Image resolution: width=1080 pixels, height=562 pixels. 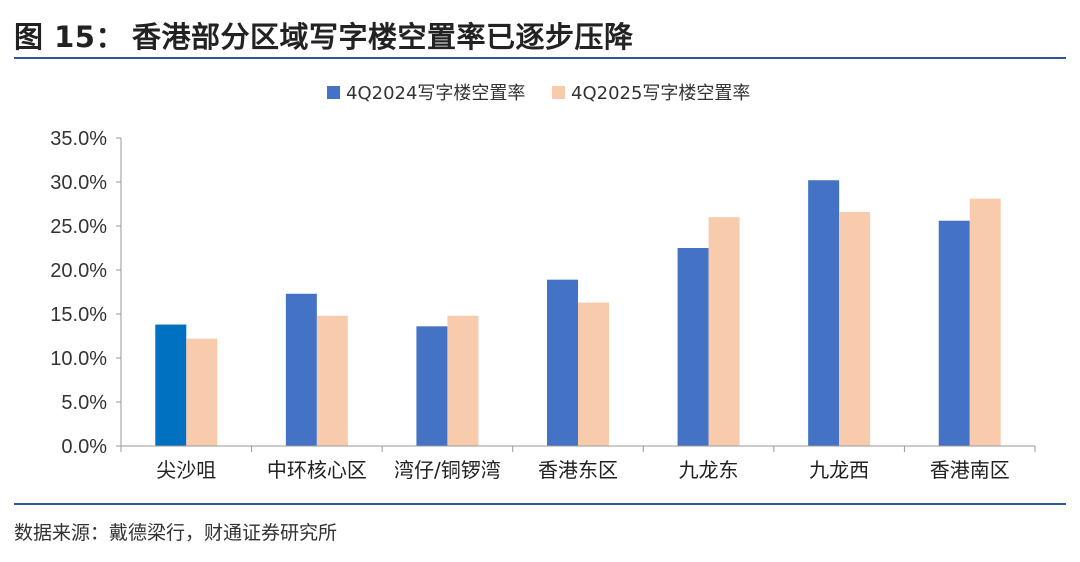 What do you see at coordinates (78, 227) in the screenshot?
I see `y-tick-label: 25.0%` at bounding box center [78, 227].